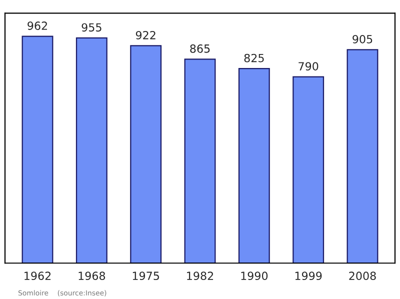 Image resolution: width=400 pixels, height=299 pixels. What do you see at coordinates (146, 35) in the screenshot?
I see `data-label: 922` at bounding box center [146, 35].